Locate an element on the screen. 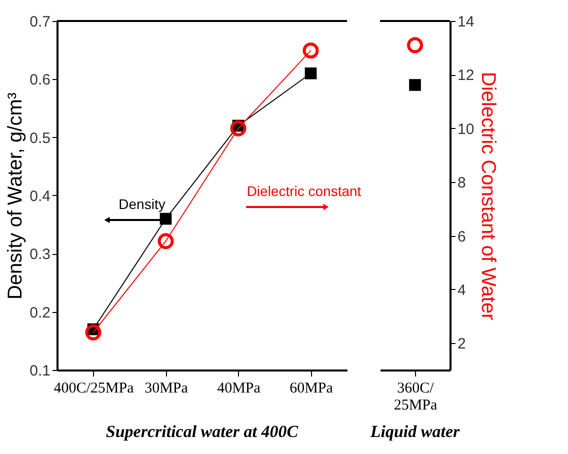 Image resolution: width=568 pixels, height=454 pixels. x-tick-label: 400C/25MPa is located at coordinates (94, 388).